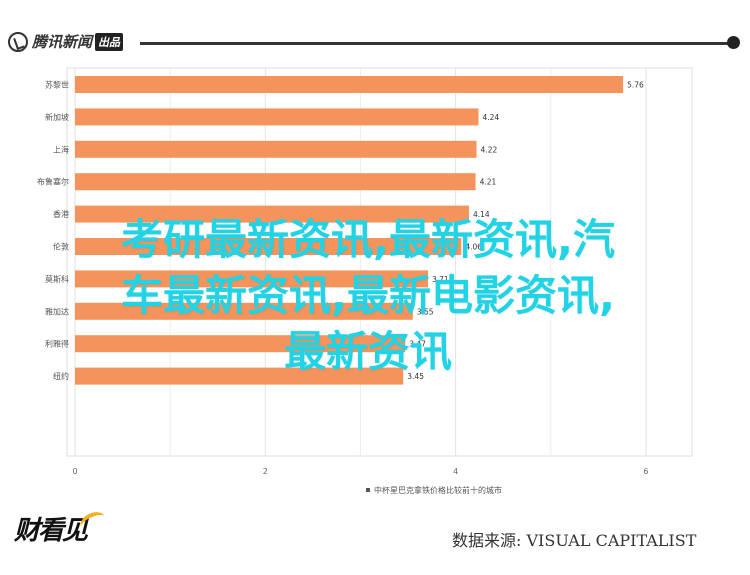  Describe the element at coordinates (57, 311) in the screenshot. I see `category-label: 雅加达` at that location.